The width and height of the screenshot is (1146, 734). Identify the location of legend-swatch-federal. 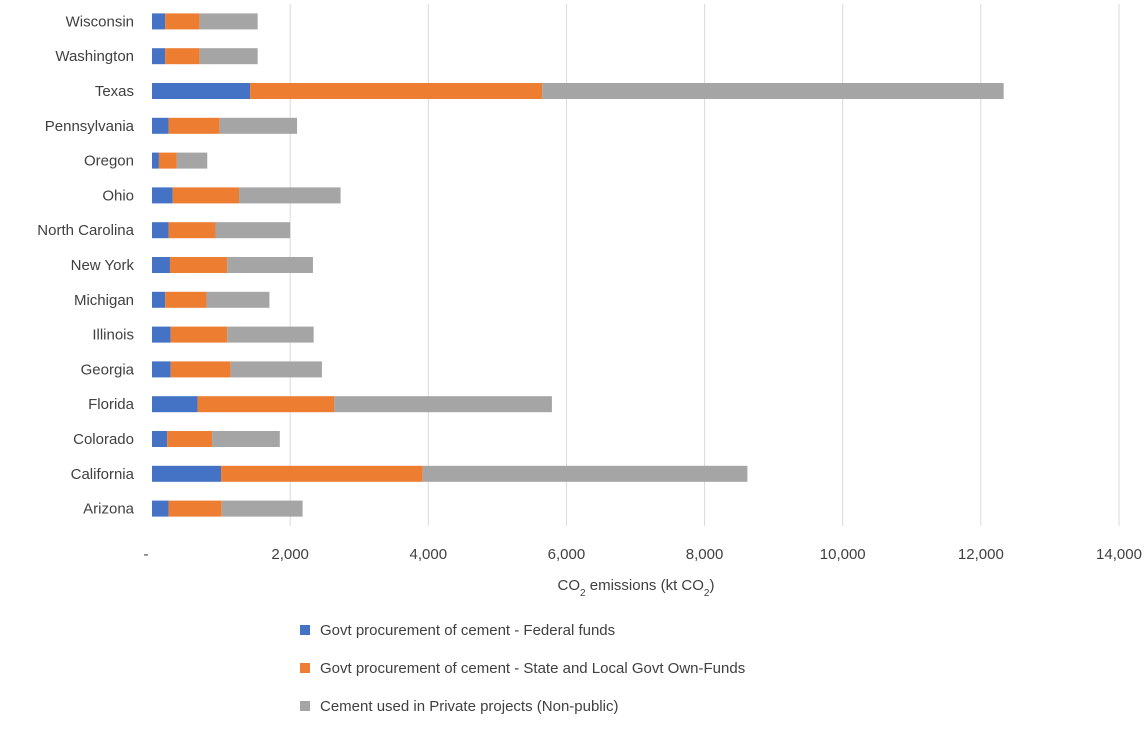
(305, 630).